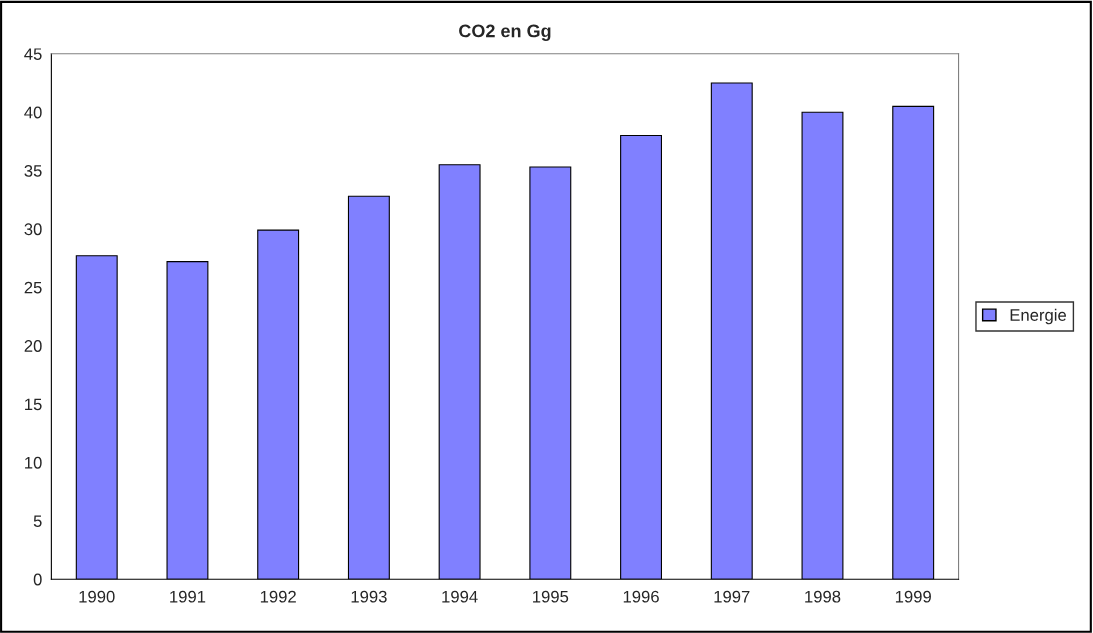 This screenshot has width=1093, height=633. Describe the element at coordinates (33, 346) in the screenshot. I see `y-tick-label: 20` at that location.